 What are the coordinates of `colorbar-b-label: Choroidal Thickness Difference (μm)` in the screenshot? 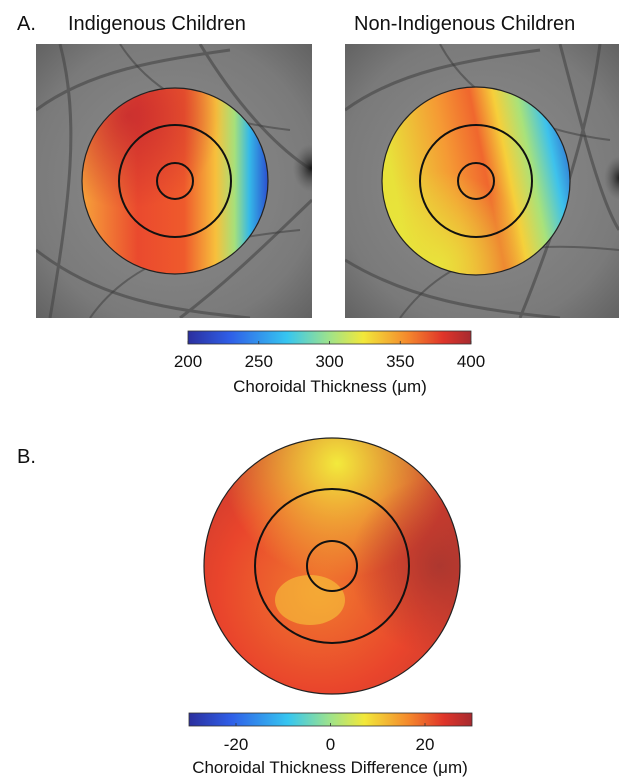 It's located at (330, 768).